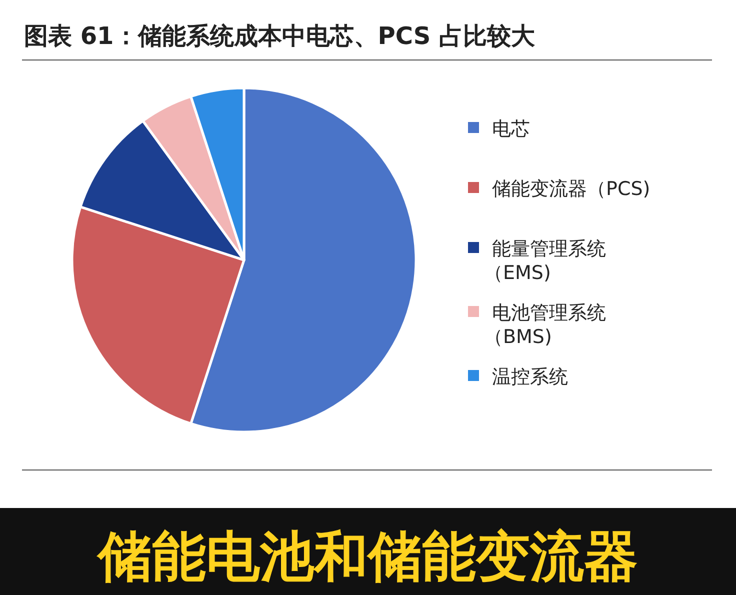 Image resolution: width=736 pixels, height=595 pixels. I want to click on chart-title: 图表 61：储能系统成本中电芯、PCS 占比较大, so click(280, 36).